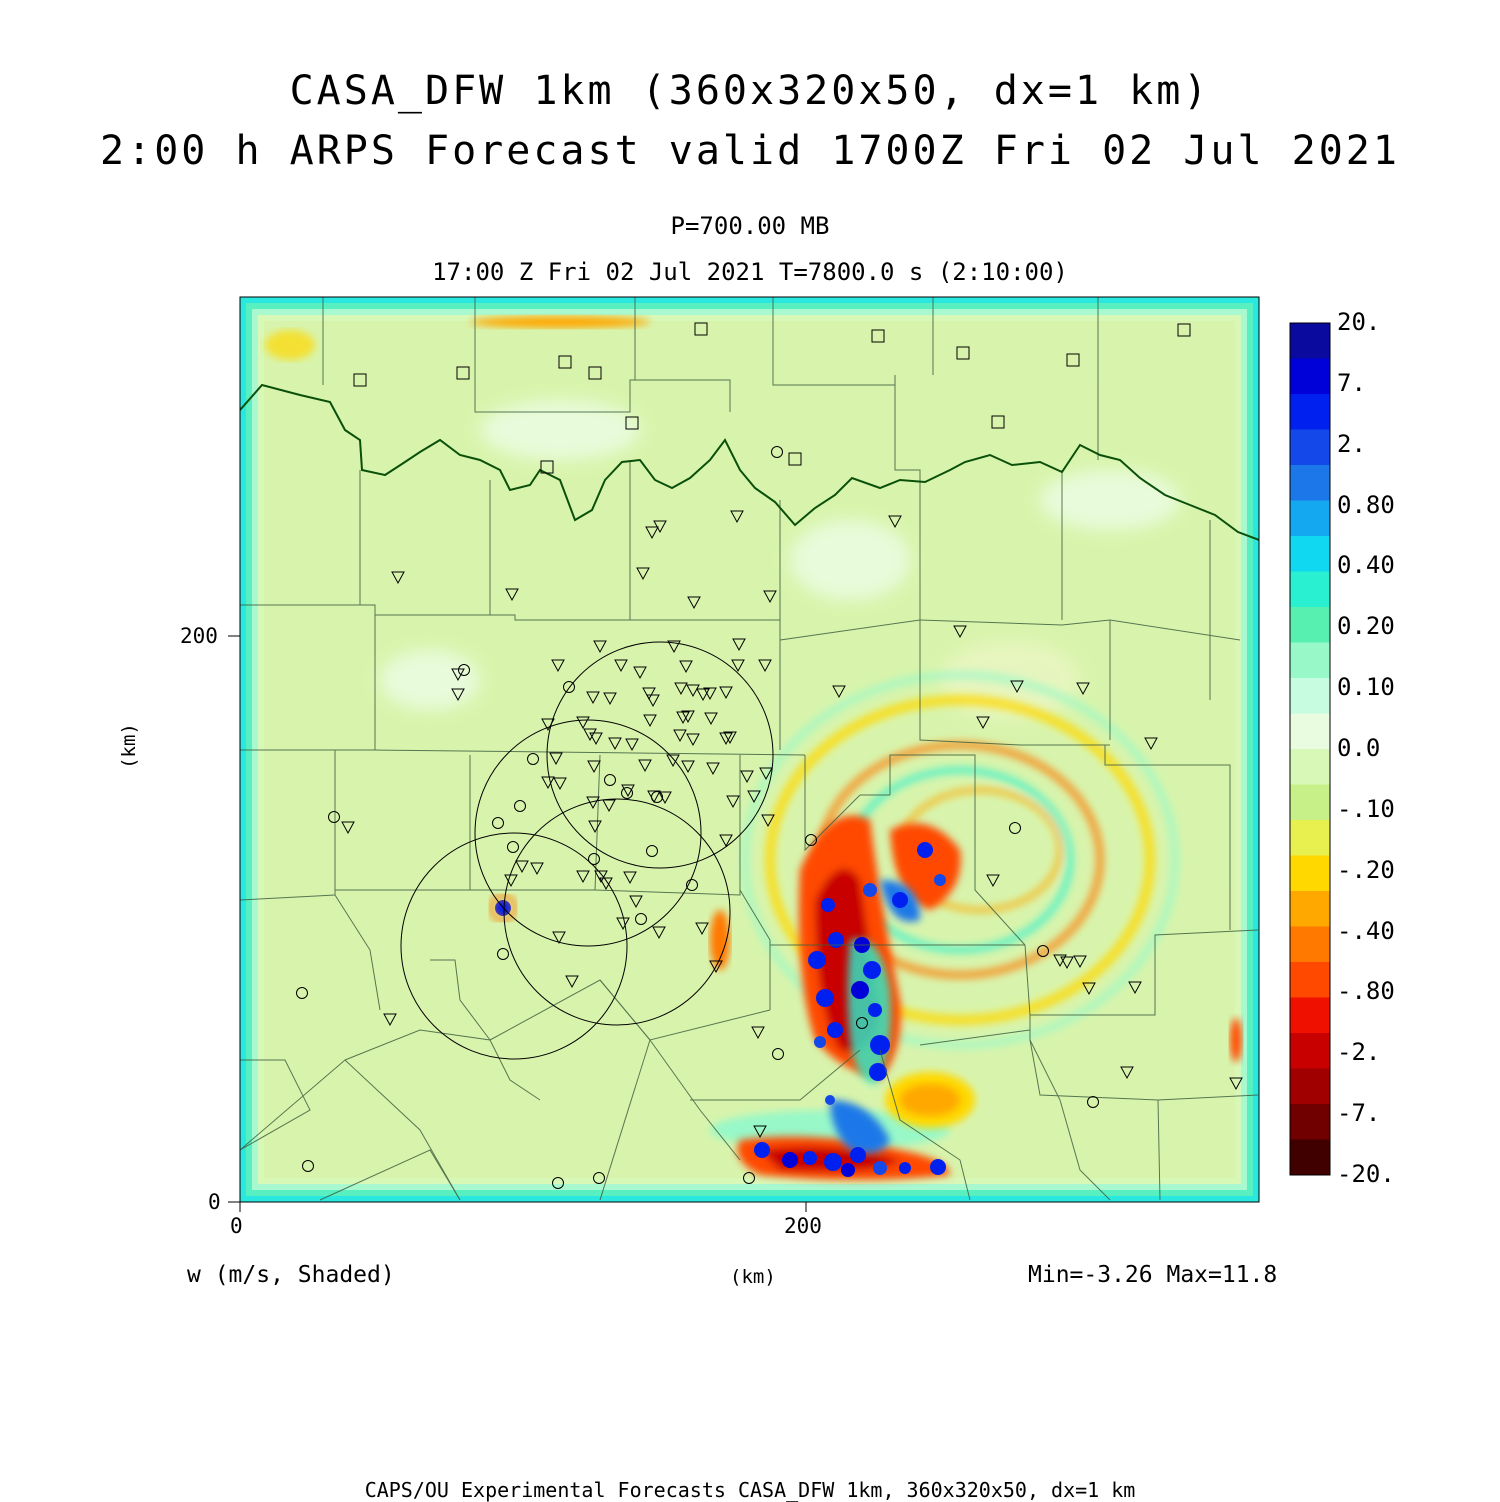 The width and height of the screenshot is (1500, 1502). I want to click on colorbar-label: 0.0, so click(1359, 748).